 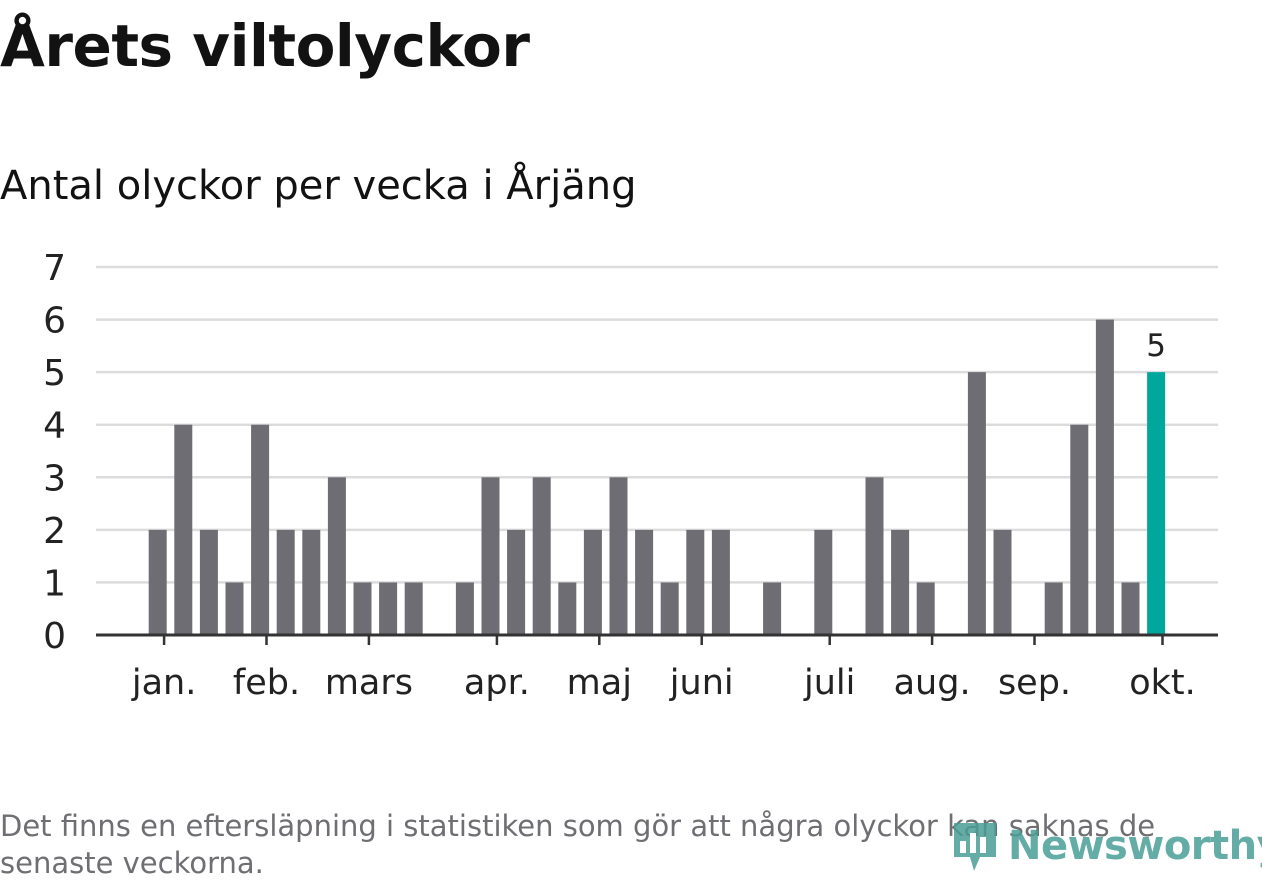 I want to click on logo-text: Newsworthy, so click(x=1135, y=846).